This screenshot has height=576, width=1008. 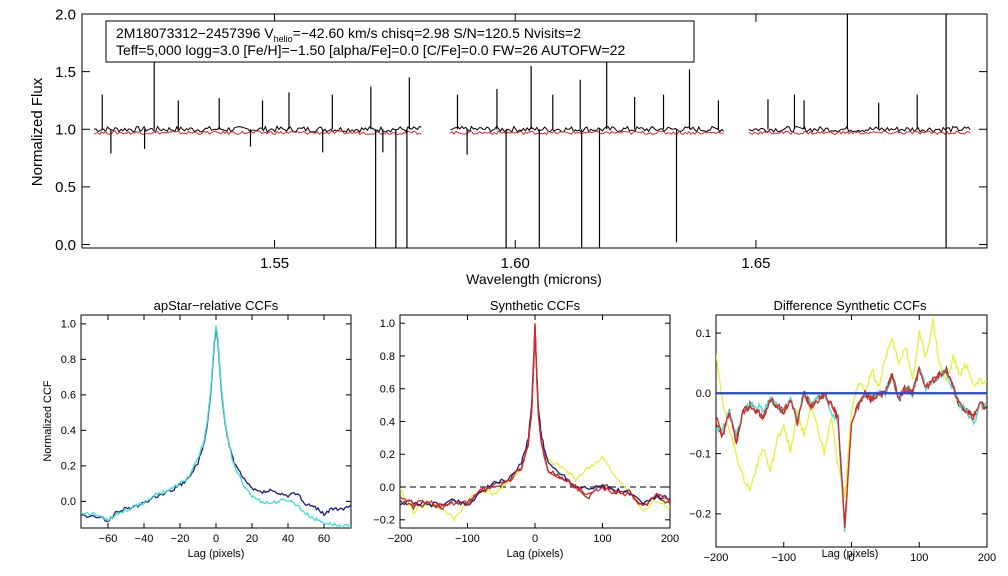 I want to click on ccf3-xtick-label: 200, so click(x=987, y=558).